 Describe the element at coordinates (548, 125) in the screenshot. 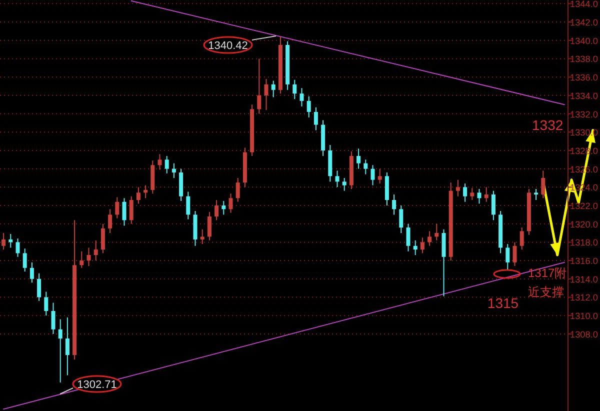

I see `annotation: 1332` at that location.